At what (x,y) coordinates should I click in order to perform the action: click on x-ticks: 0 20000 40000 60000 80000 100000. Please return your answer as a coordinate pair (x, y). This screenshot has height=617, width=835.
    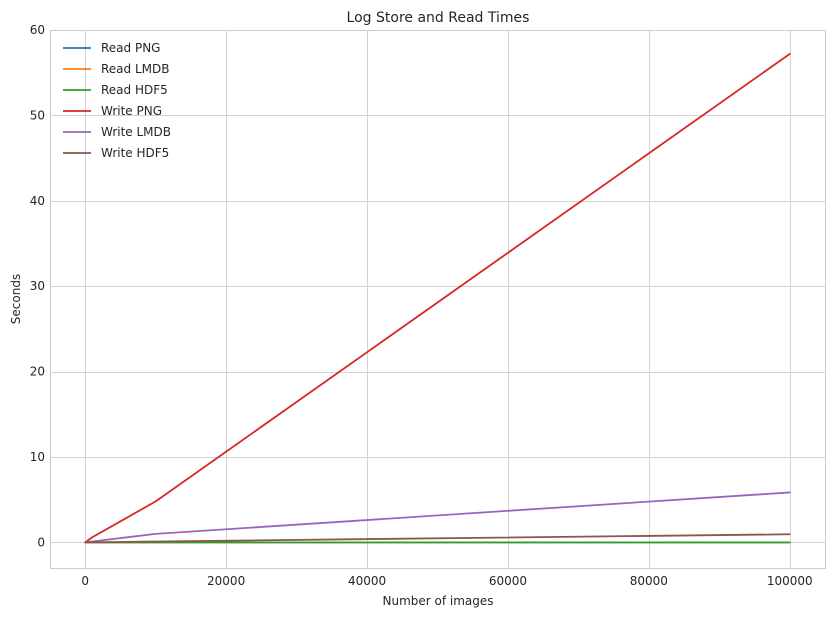
    Looking at the image, I should click on (446, 581).